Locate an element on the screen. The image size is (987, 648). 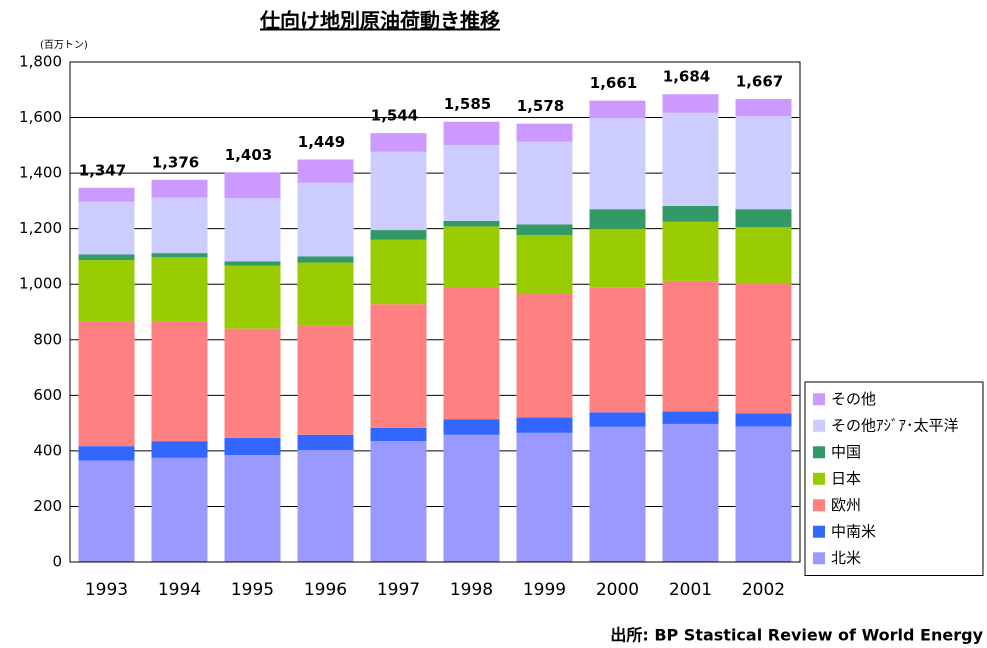
y-tick-label: 800 is located at coordinates (47, 339).